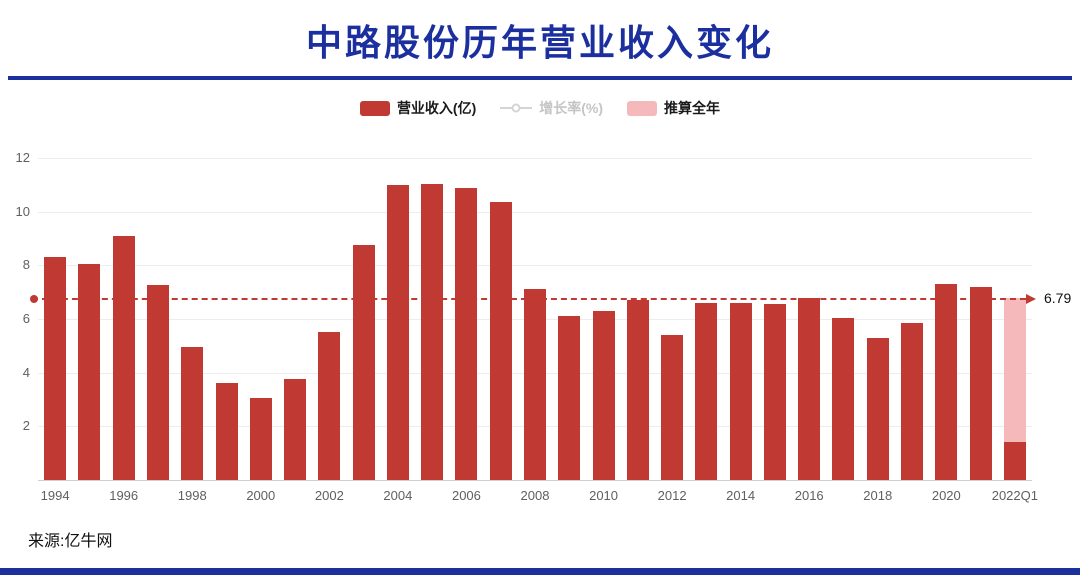  Describe the element at coordinates (329, 495) in the screenshot. I see `x-axis-tick-label: 2002` at that location.